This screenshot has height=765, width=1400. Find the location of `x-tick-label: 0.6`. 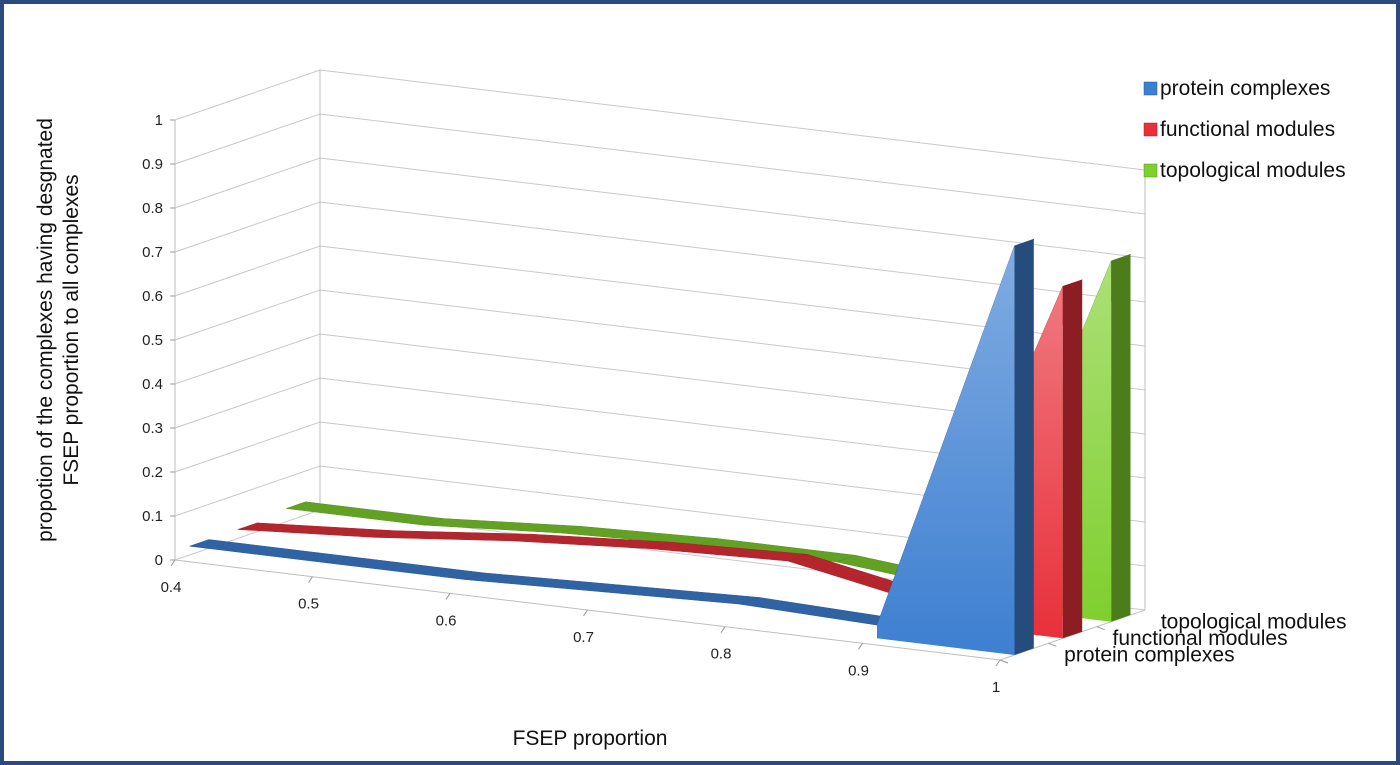

x-tick-label: 0.6 is located at coordinates (446, 620).